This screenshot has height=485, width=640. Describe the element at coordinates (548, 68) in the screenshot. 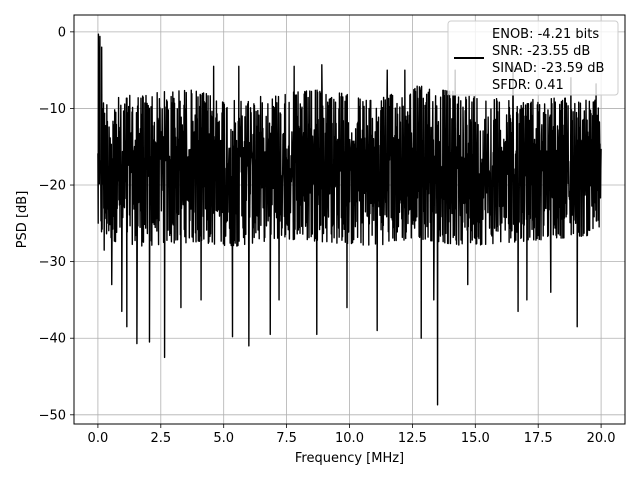

I see `legend-sinad: SINAD: -23.59 dB` at that location.